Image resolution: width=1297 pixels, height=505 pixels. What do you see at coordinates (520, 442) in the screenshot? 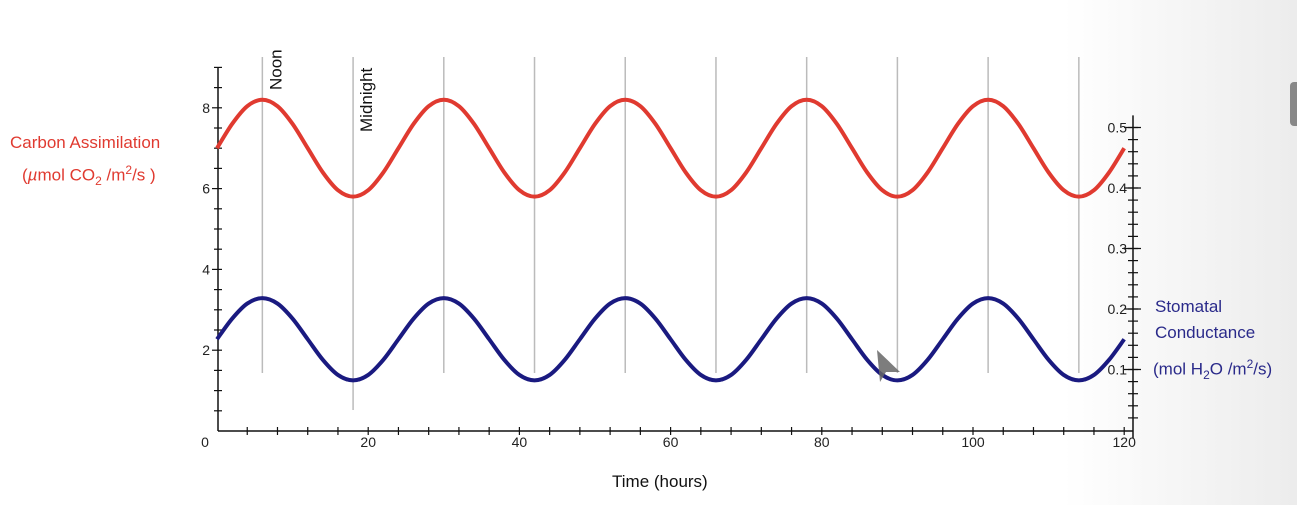
I see `x-tick-label: 40` at bounding box center [520, 442].